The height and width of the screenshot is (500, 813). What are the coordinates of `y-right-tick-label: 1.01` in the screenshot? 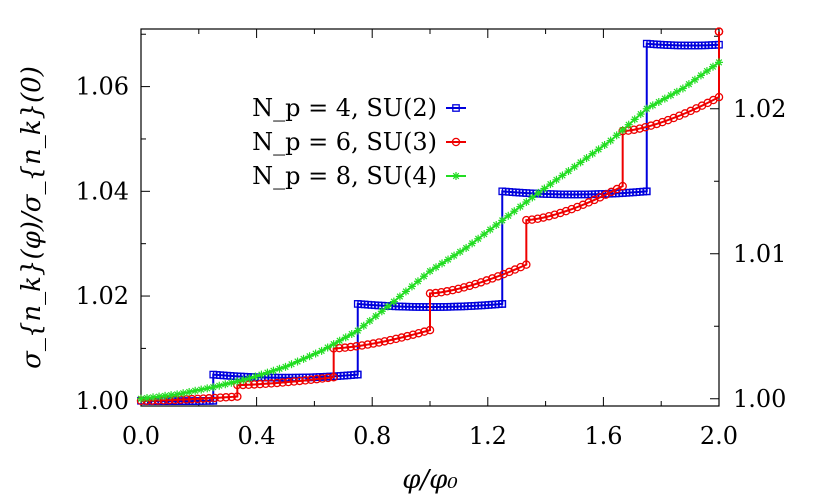 It's located at (759, 254).